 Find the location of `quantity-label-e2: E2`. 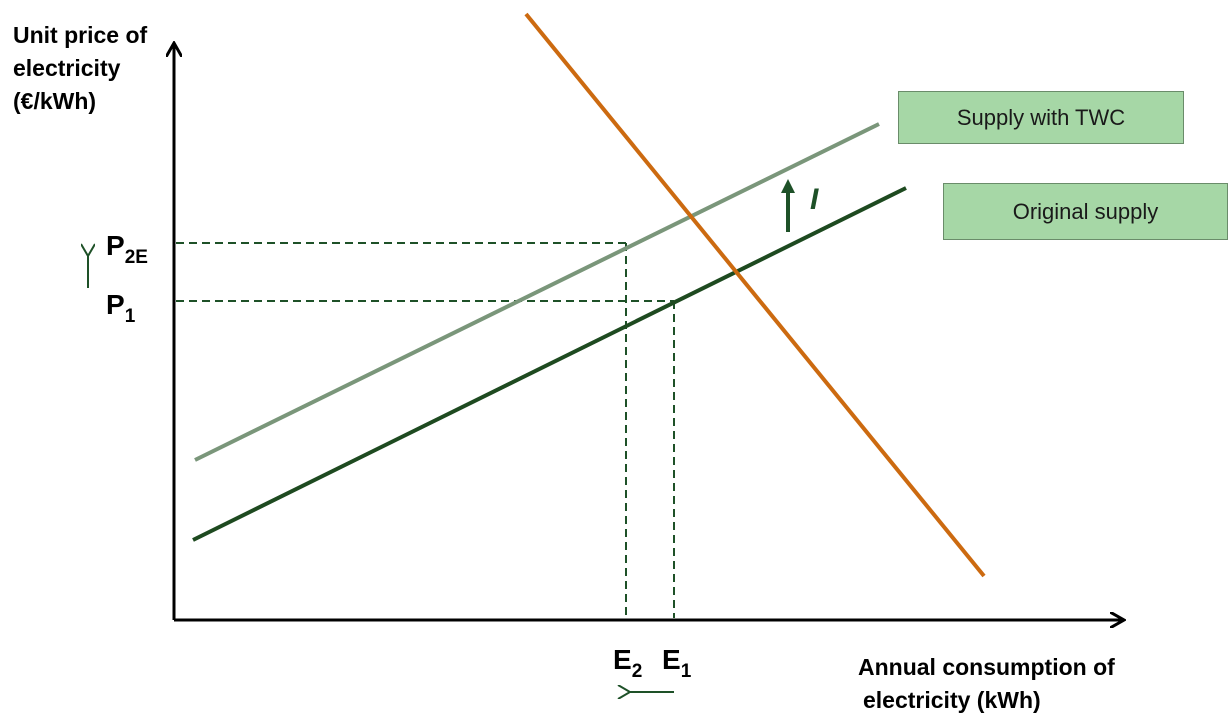

quantity-label-e2: E2 is located at coordinates (627, 663).